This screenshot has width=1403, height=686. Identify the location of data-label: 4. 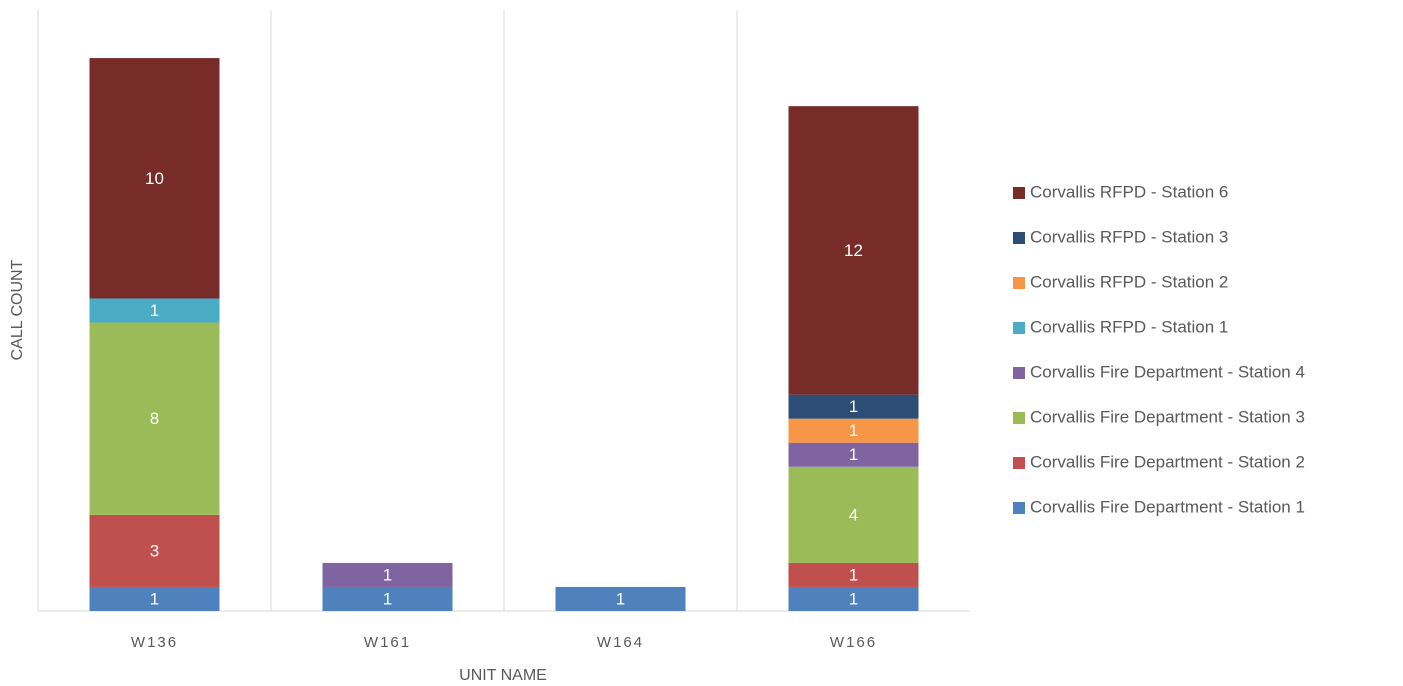
(853, 514).